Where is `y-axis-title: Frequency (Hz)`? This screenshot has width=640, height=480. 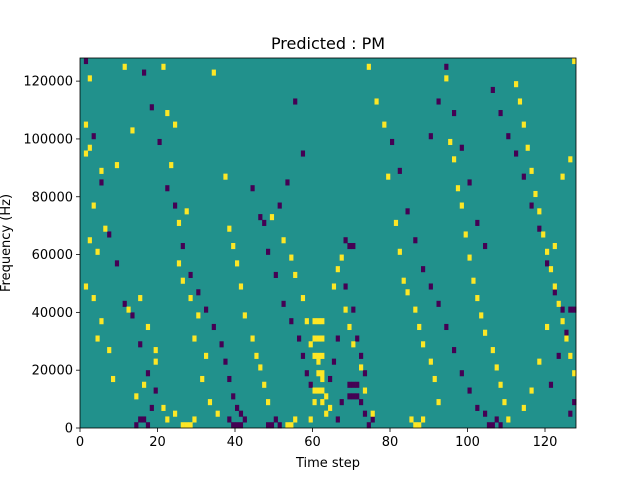 y-axis-title: Frequency (Hz) is located at coordinates (7, 243).